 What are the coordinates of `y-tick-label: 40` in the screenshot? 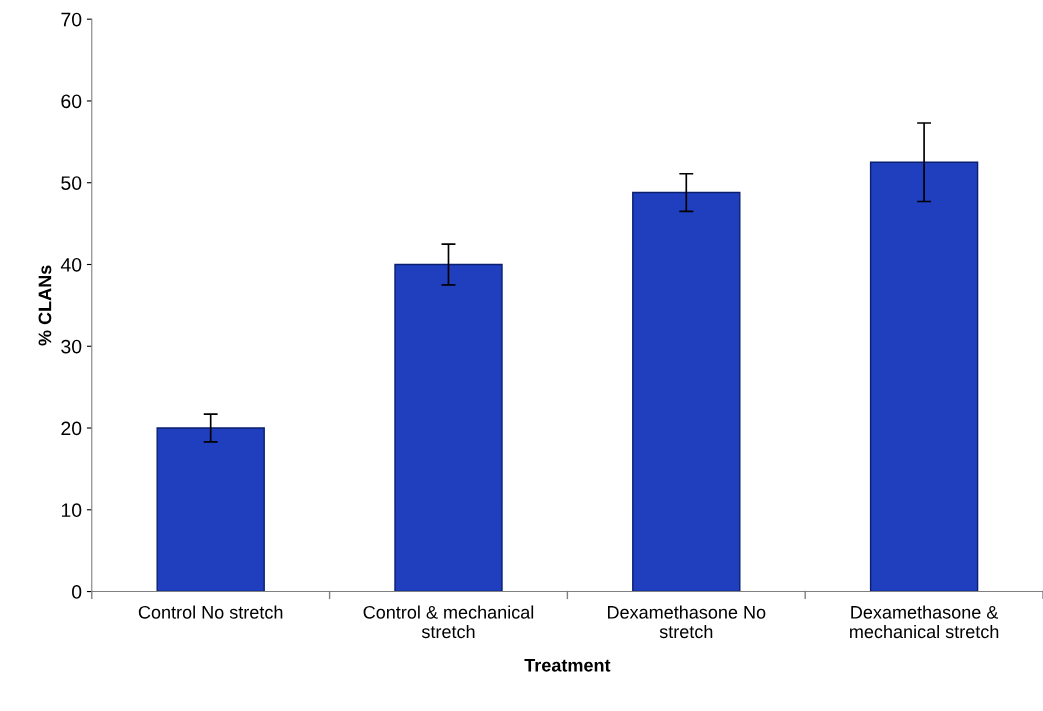 It's located at (71, 264).